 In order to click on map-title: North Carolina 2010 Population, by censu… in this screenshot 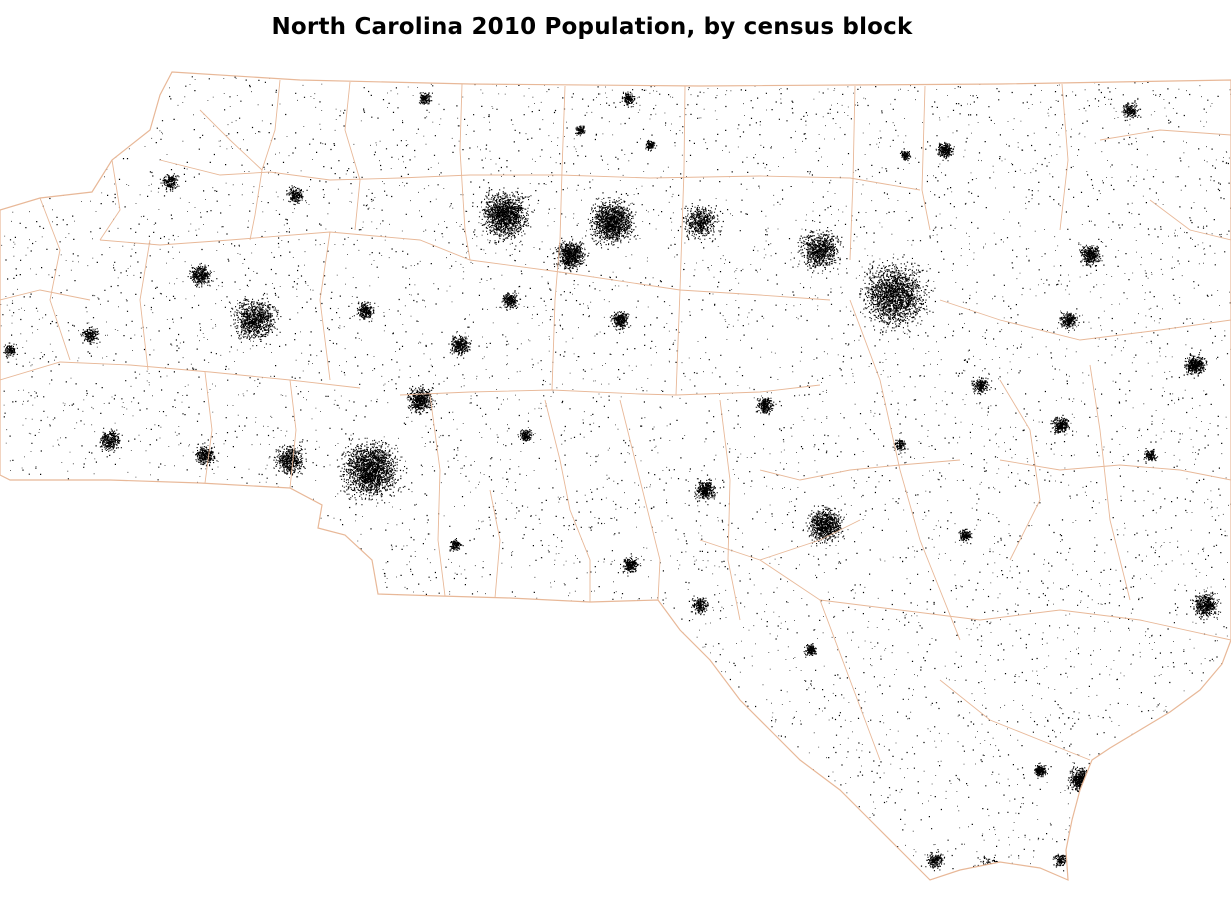, I will do `click(592, 27)`.